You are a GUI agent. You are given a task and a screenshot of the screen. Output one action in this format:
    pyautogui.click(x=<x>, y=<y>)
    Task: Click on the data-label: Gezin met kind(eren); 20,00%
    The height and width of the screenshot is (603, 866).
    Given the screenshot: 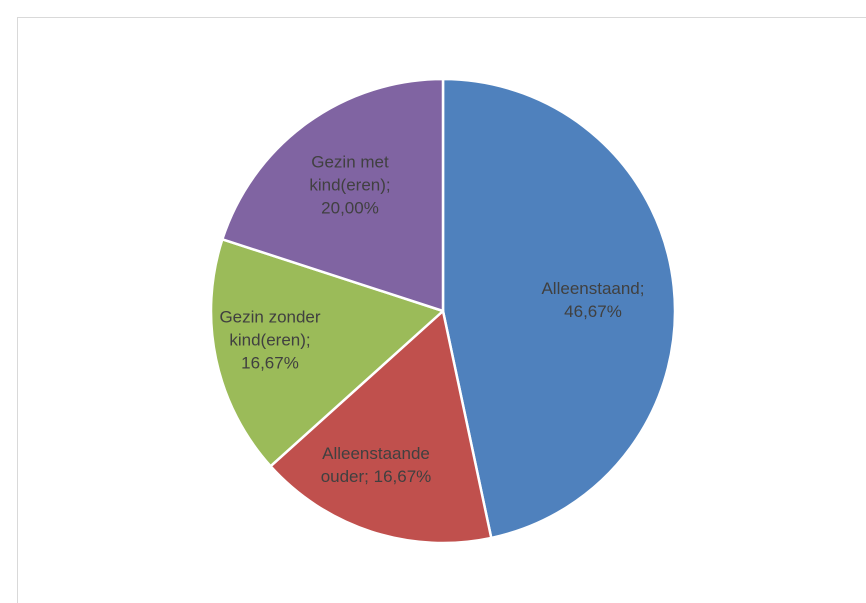 What is the action you would take?
    pyautogui.click(x=350, y=185)
    